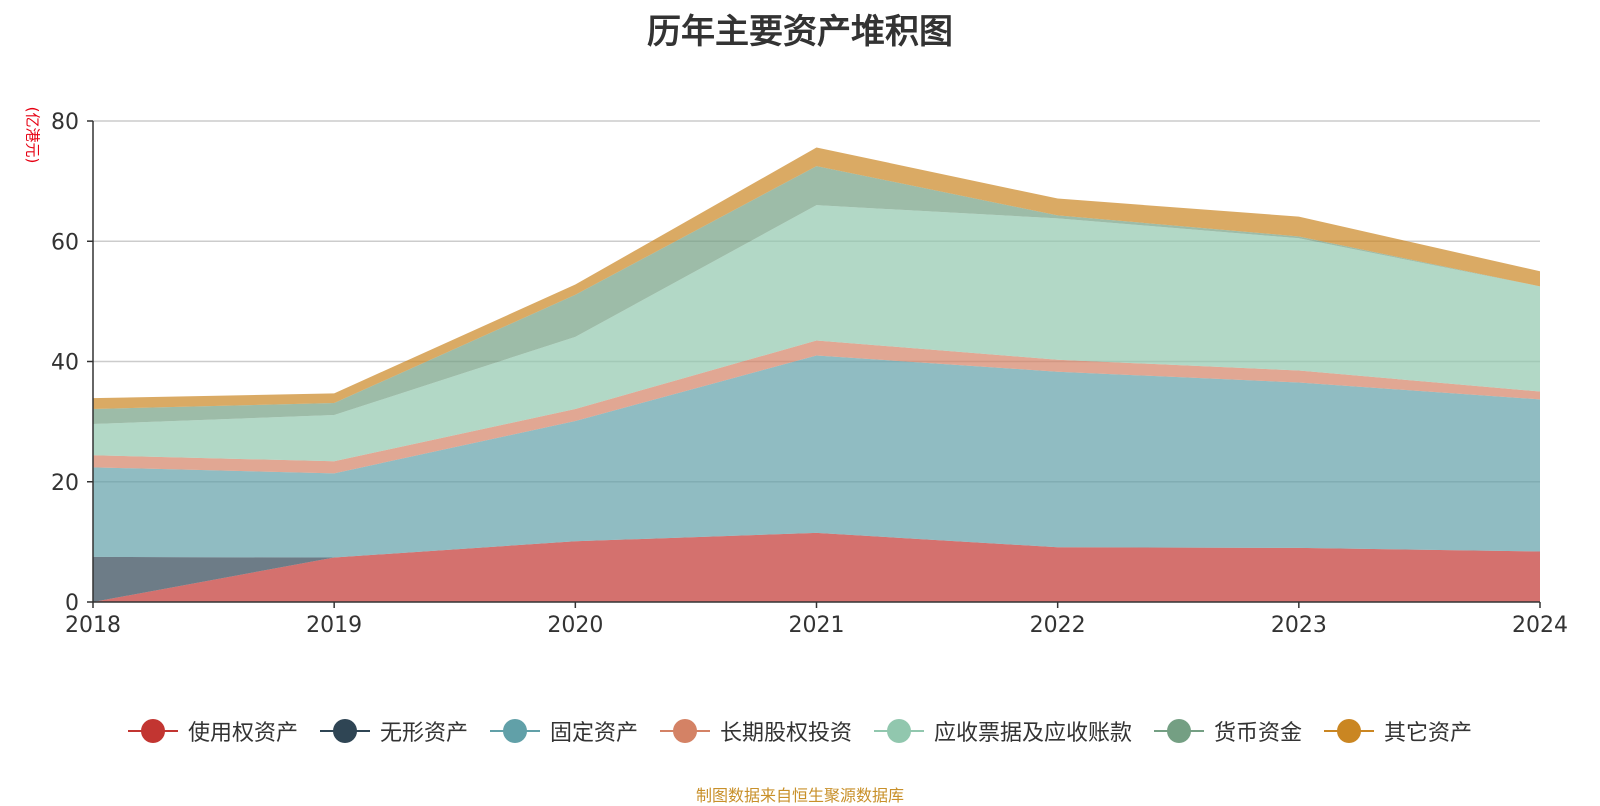 This screenshot has height=806, width=1600. I want to click on legend-item-2: 固定资产, so click(563, 731).